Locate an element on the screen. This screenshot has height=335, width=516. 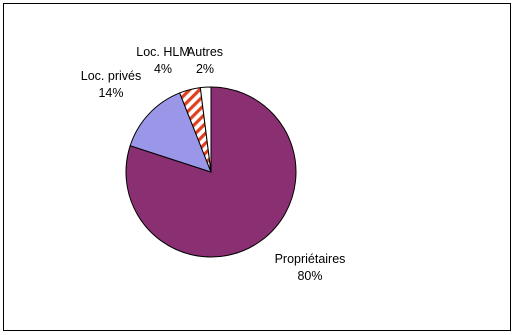
slice-label-loc-hlm: Loc. HLM is located at coordinates (163, 52).